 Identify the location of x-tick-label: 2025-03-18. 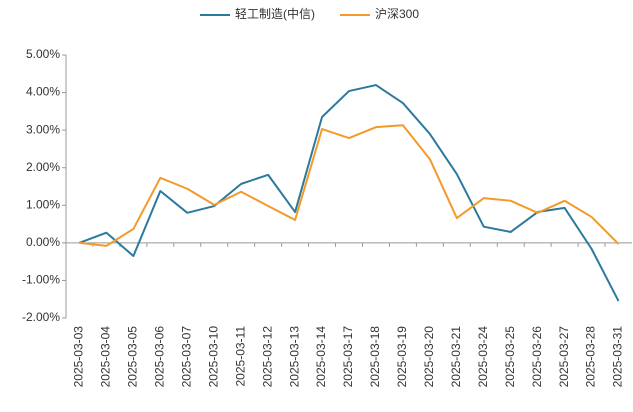
(375, 357).